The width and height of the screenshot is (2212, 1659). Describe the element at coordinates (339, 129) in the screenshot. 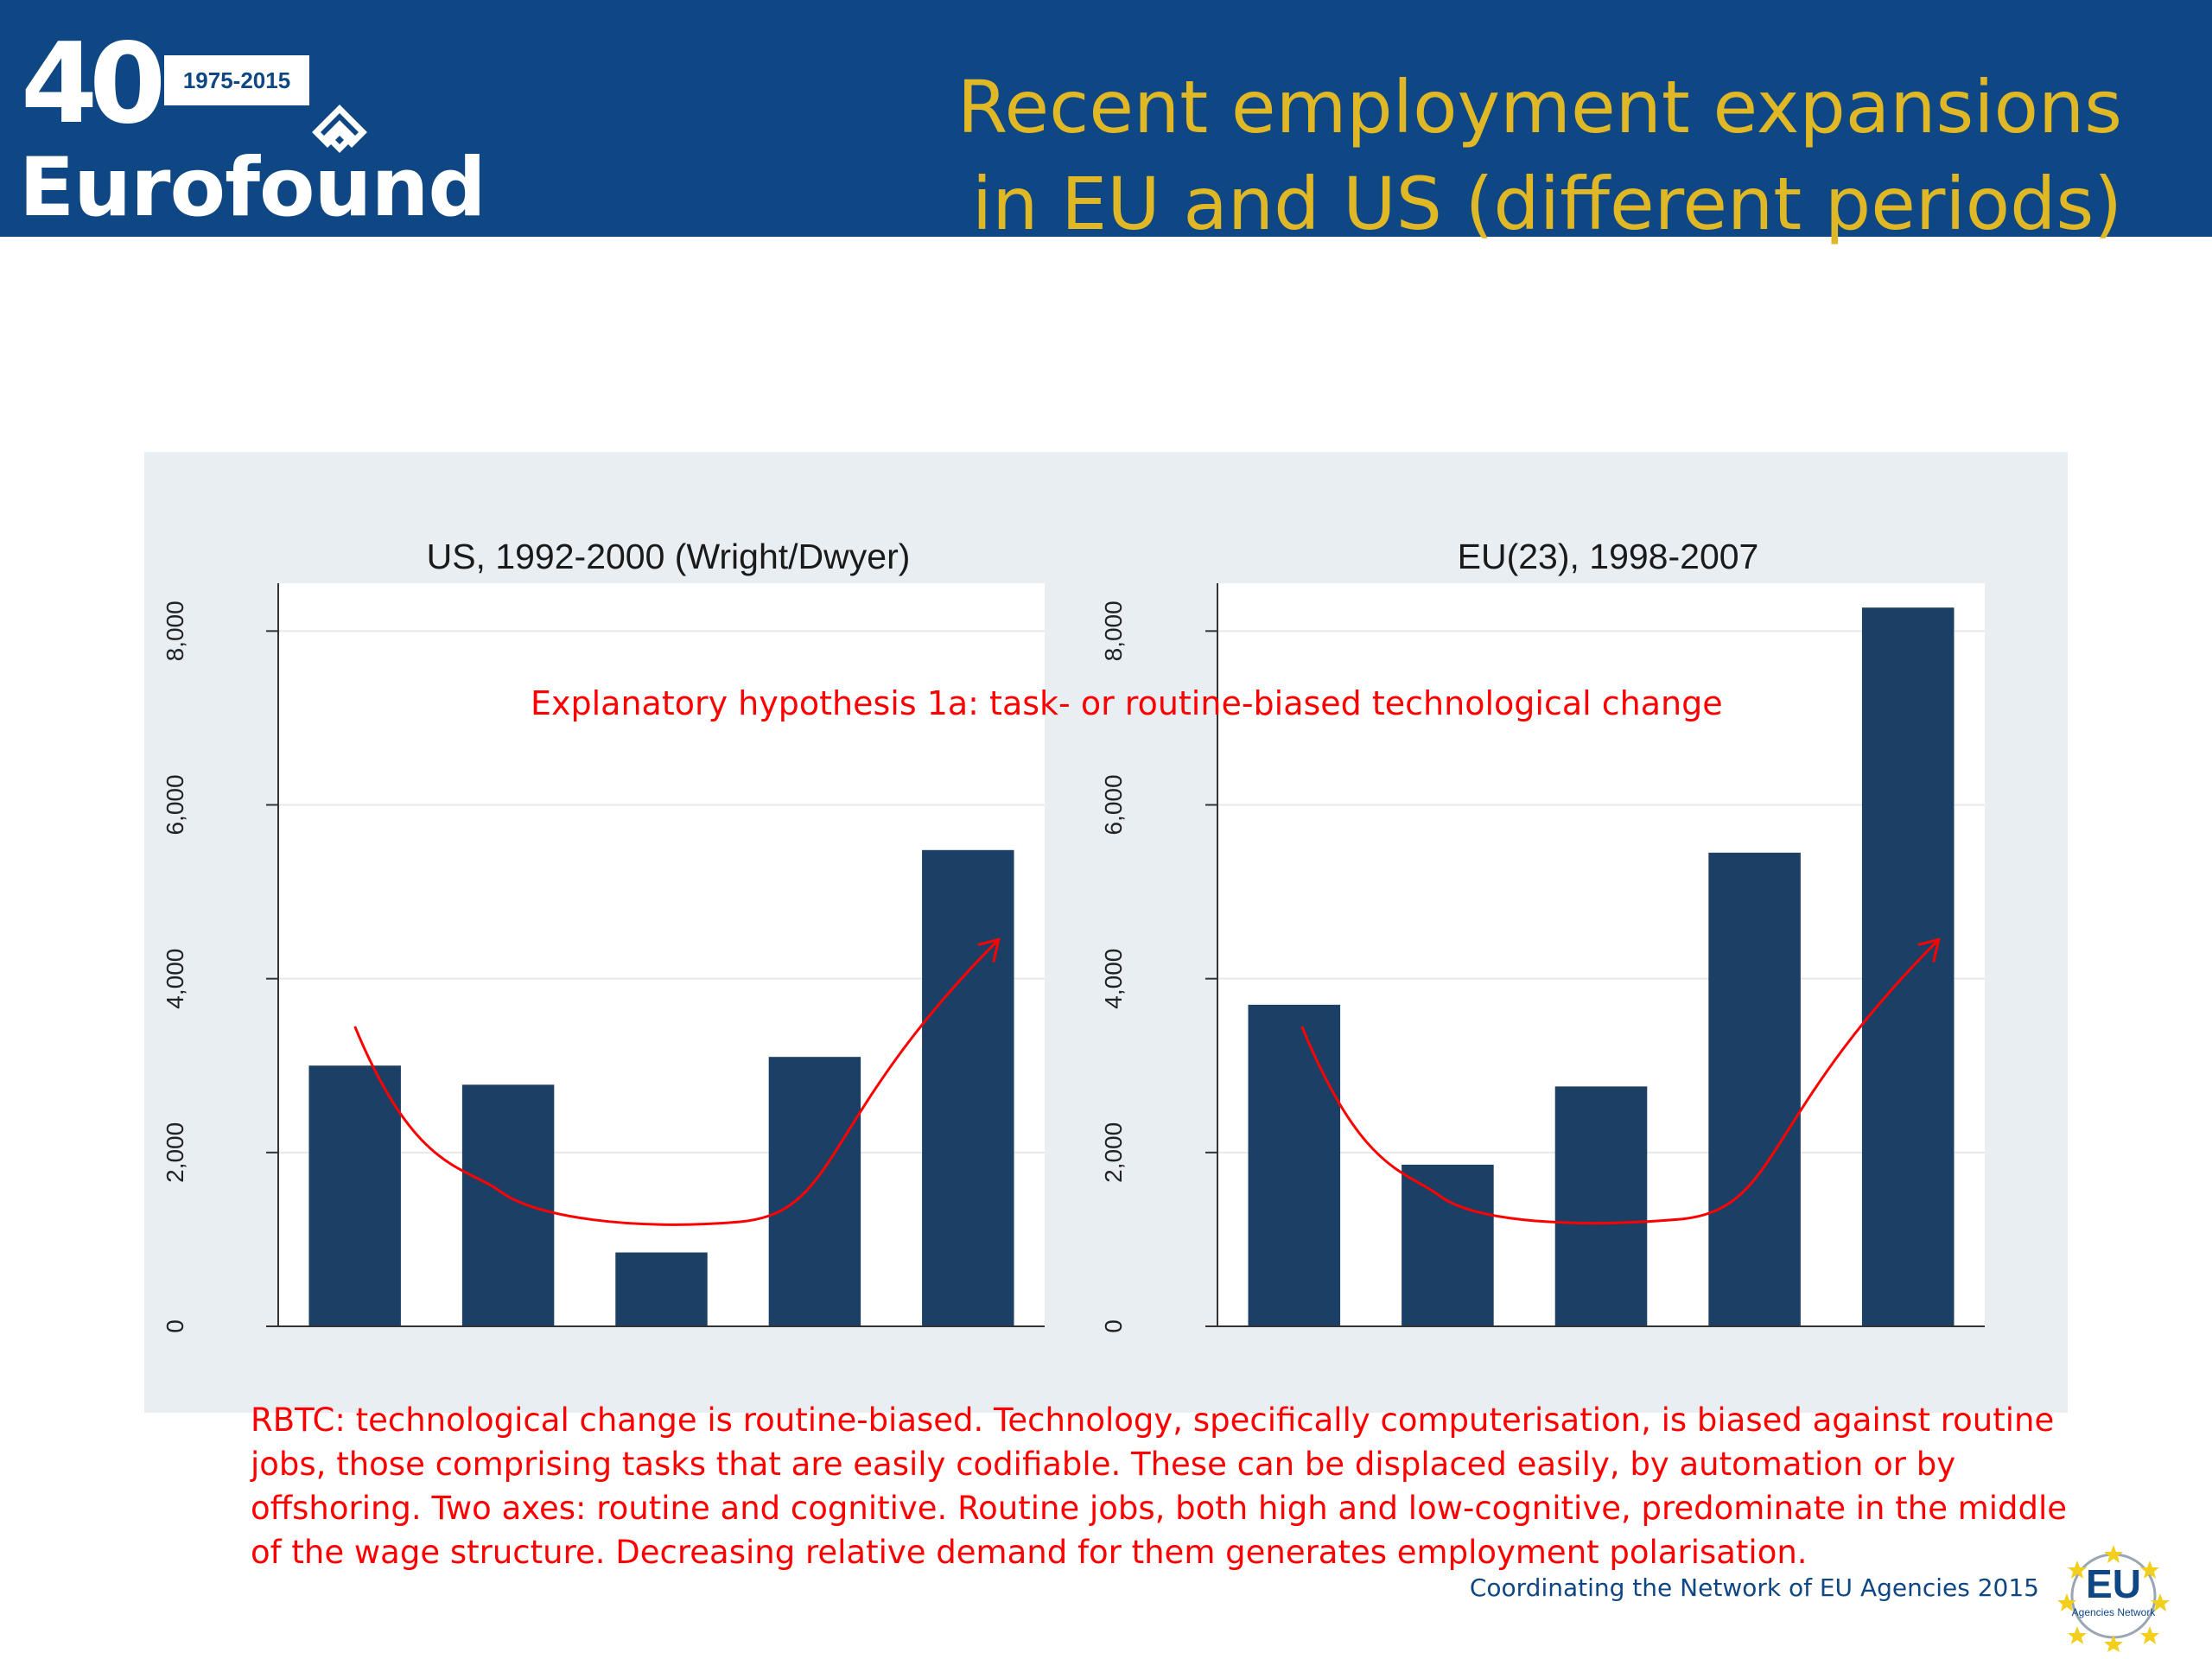

I see `eurofound-mark-icon` at that location.